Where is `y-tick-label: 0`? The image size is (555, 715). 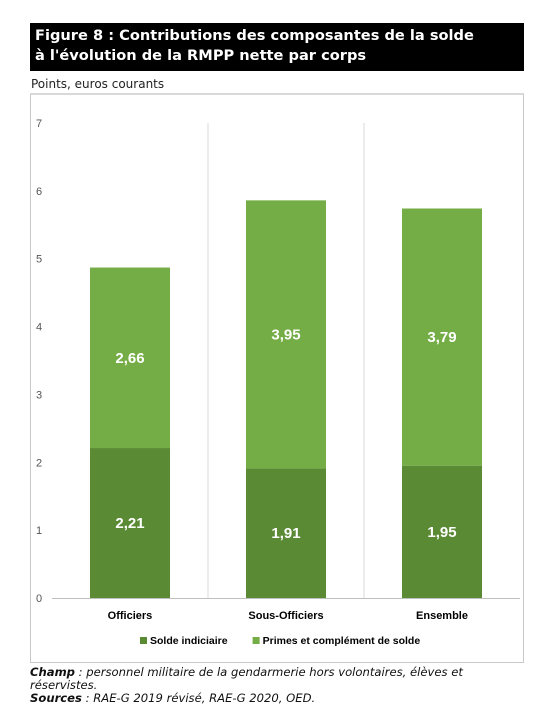
y-tick-label: 0 is located at coordinates (39, 599).